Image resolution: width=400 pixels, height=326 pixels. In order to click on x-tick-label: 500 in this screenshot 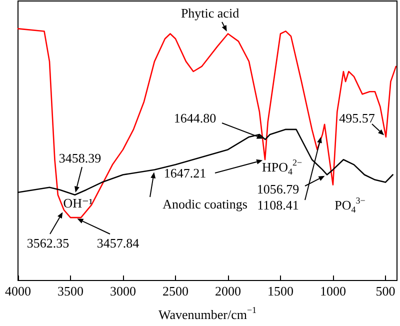, I will do `click(386, 291)`.